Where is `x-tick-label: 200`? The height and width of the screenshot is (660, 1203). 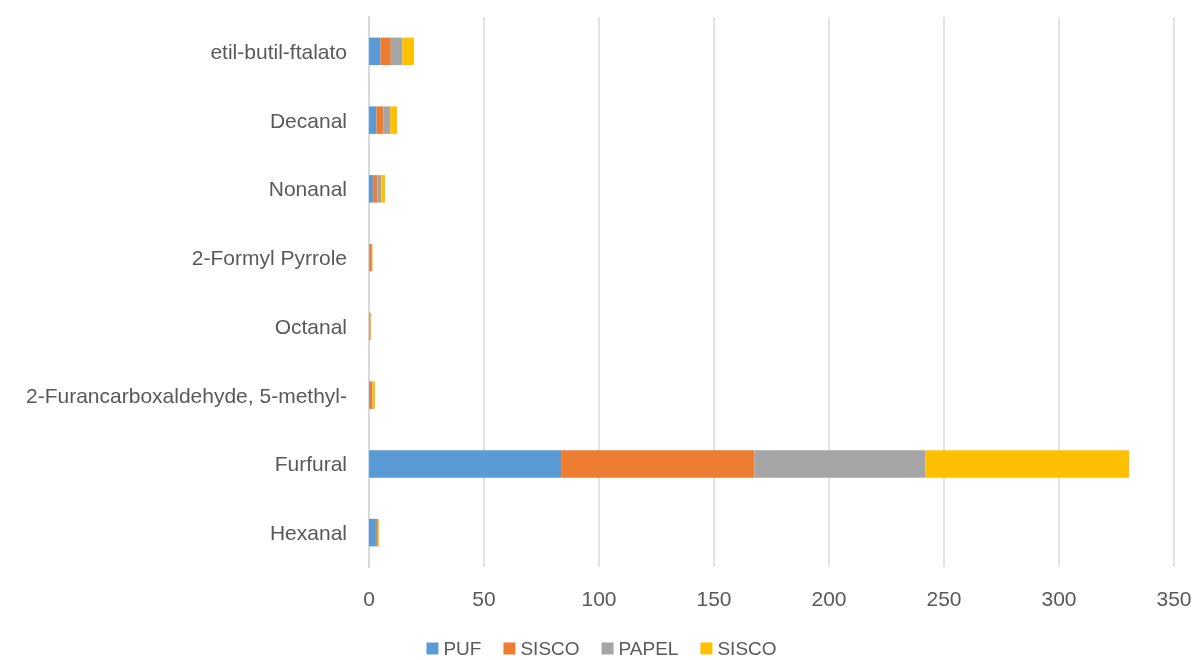 x-tick-label: 200 is located at coordinates (829, 598).